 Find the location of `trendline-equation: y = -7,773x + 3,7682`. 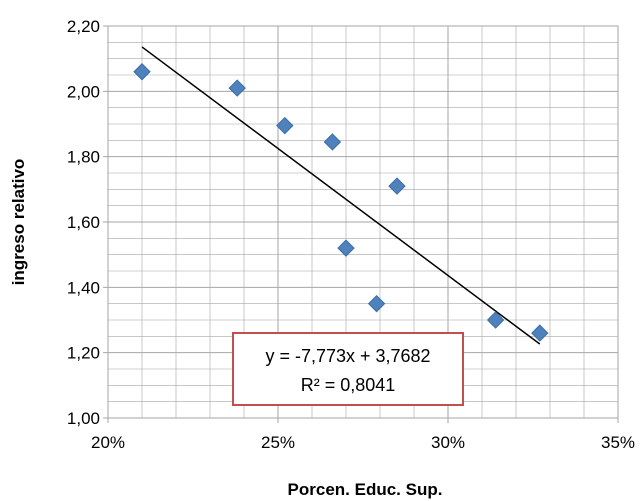

trendline-equation: y = -7,773x + 3,7682 is located at coordinates (347, 356).